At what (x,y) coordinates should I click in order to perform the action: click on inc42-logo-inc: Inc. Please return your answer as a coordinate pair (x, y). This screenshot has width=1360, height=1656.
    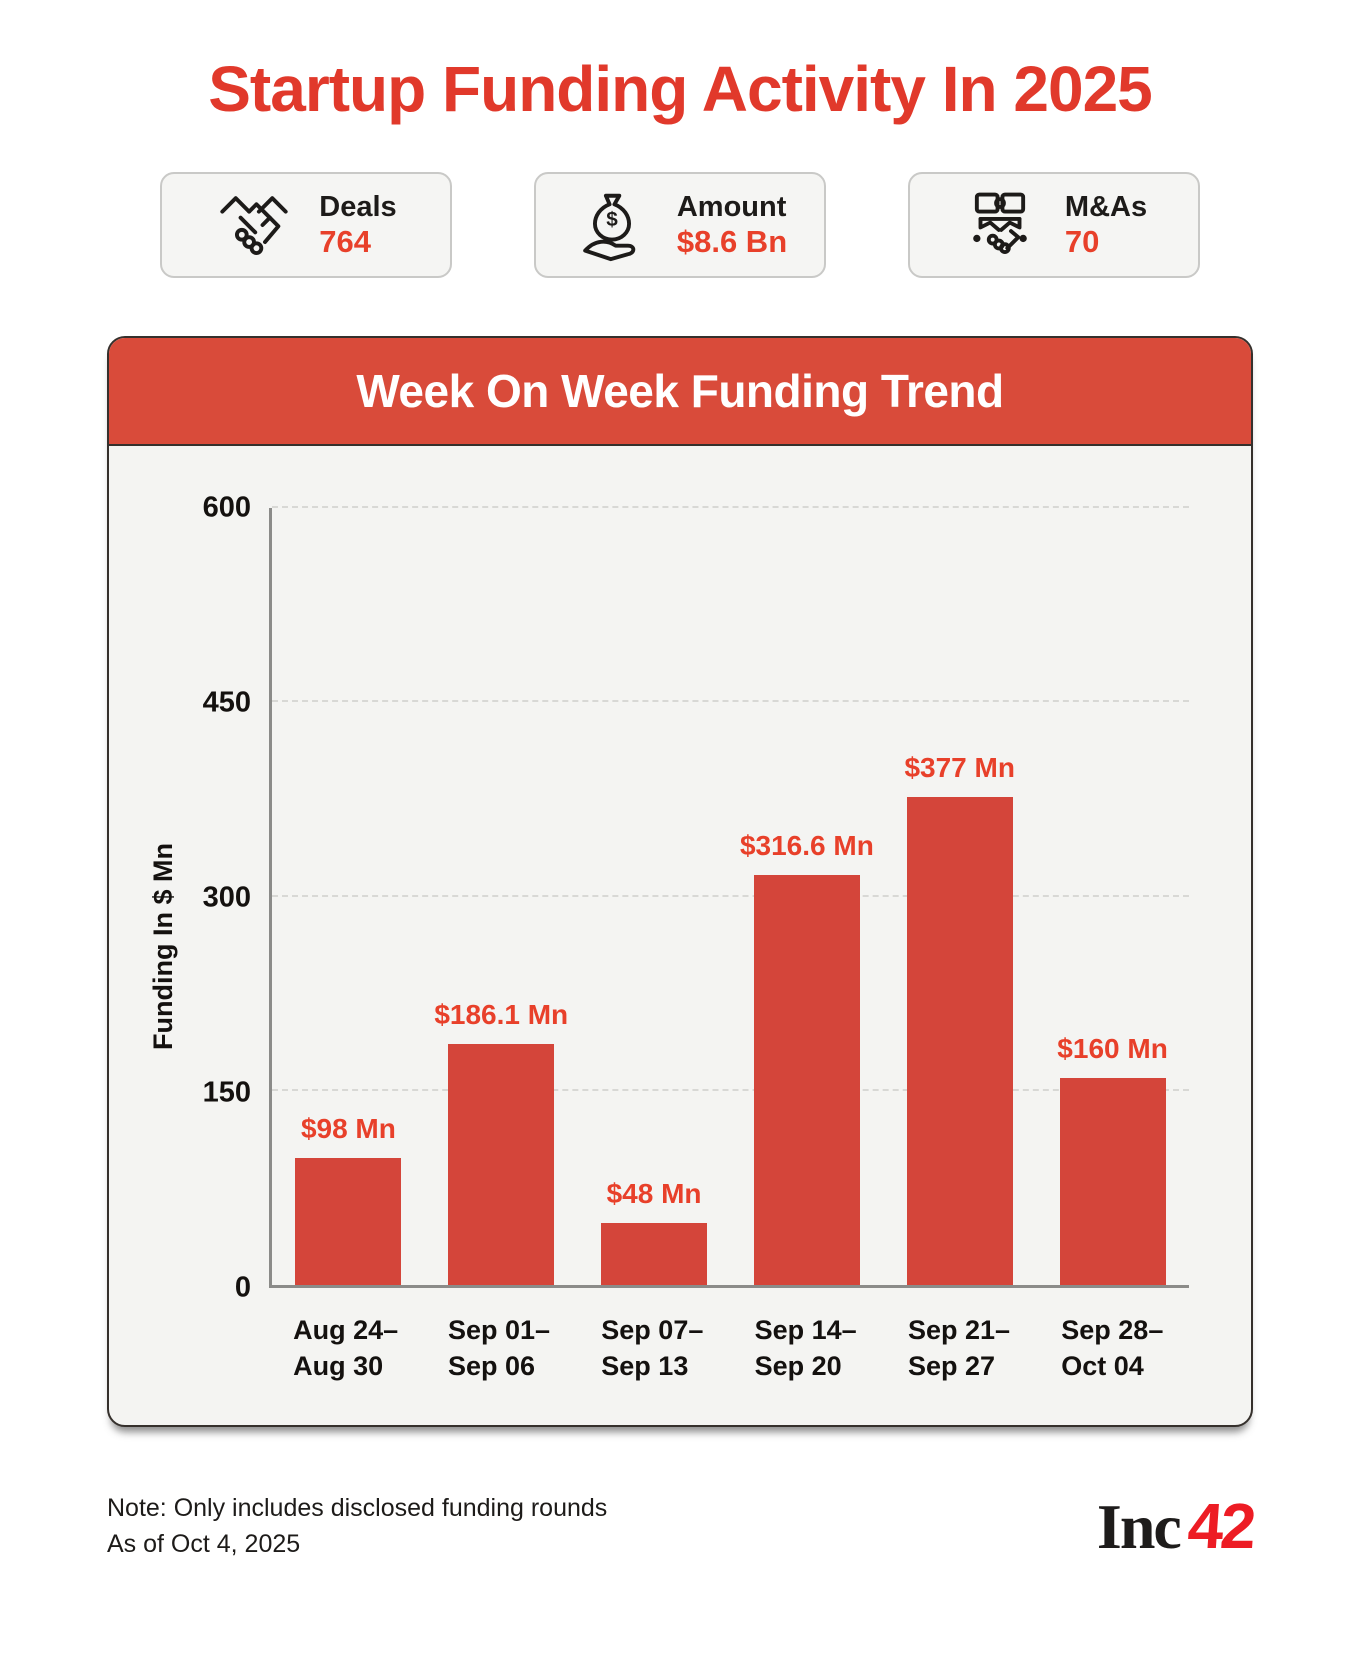
    Looking at the image, I should click on (1139, 1526).